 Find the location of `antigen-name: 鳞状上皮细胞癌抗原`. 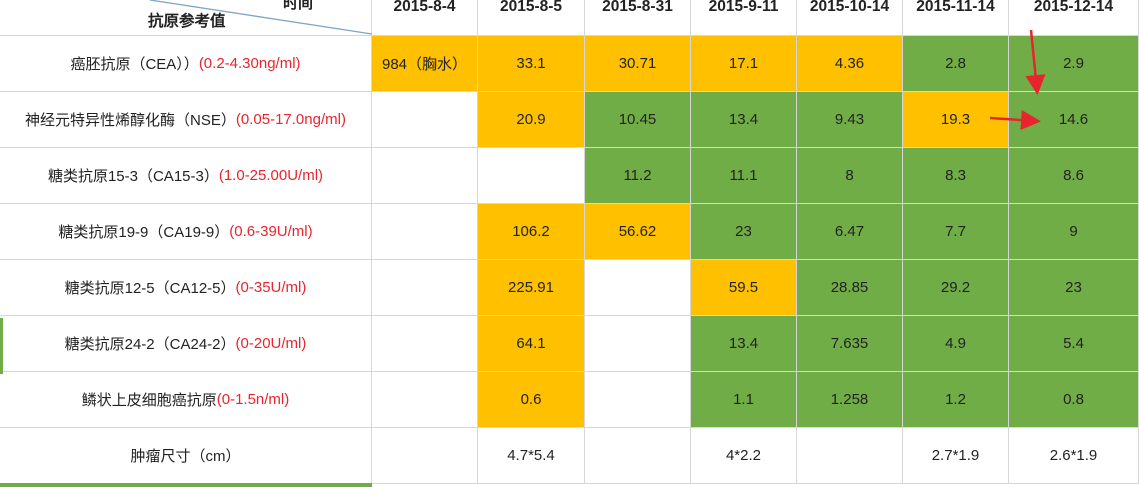

antigen-name: 鳞状上皮细胞癌抗原 is located at coordinates (149, 400).